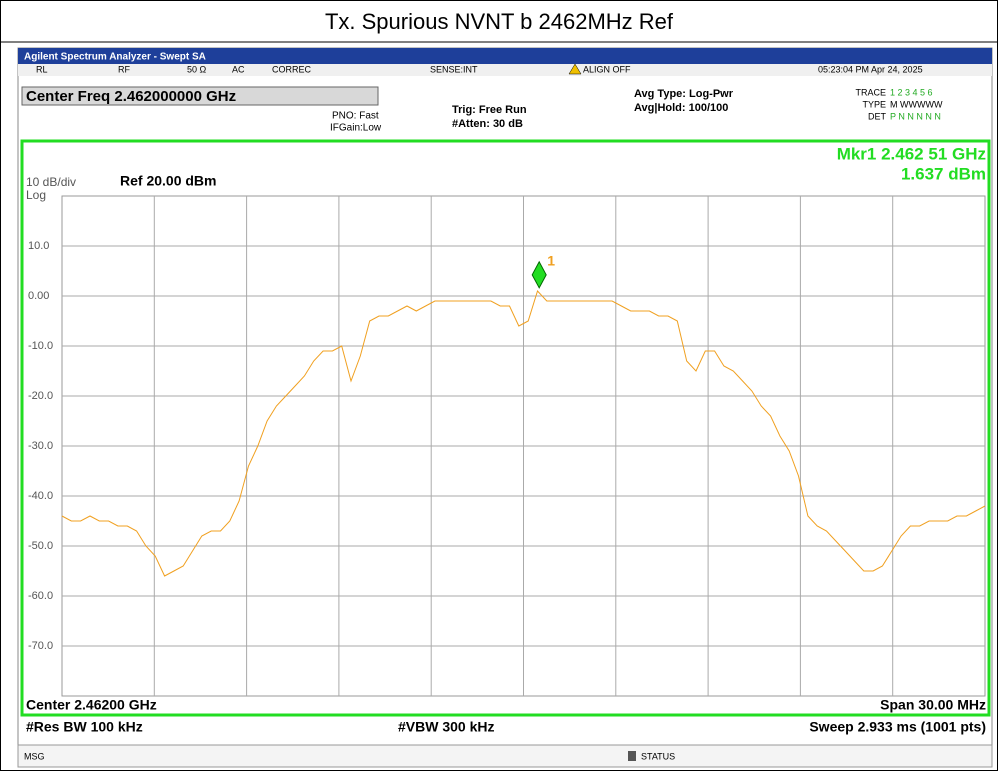  What do you see at coordinates (40, 396) in the screenshot?
I see `y-tick-label: -20.0` at bounding box center [40, 396].